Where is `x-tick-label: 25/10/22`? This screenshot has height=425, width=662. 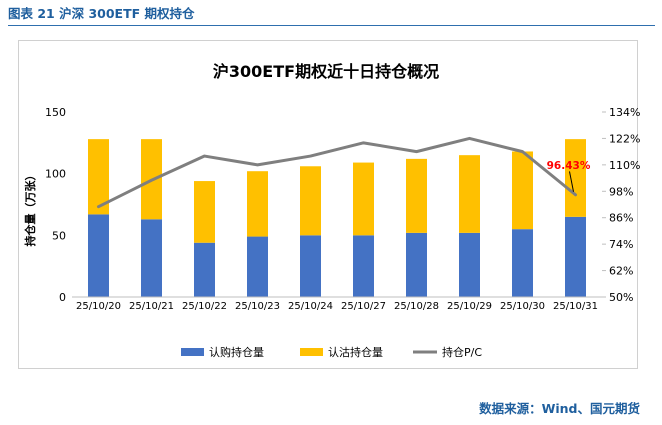
x-tick-label: 25/10/22 is located at coordinates (204, 306).